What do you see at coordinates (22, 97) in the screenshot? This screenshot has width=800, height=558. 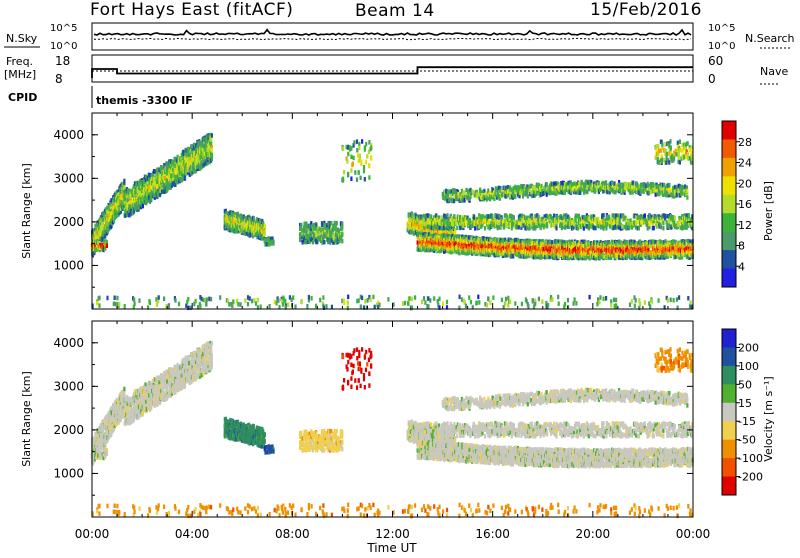 I see `cpid-label: CPID` at bounding box center [22, 97].